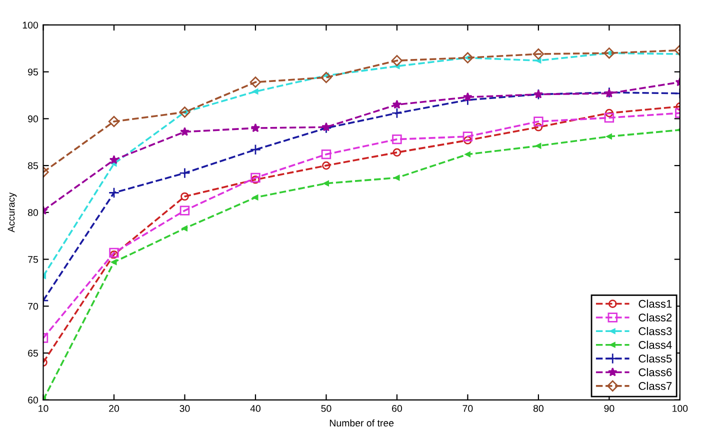  Describe the element at coordinates (397, 408) in the screenshot. I see `x-tick-label: 60` at that location.